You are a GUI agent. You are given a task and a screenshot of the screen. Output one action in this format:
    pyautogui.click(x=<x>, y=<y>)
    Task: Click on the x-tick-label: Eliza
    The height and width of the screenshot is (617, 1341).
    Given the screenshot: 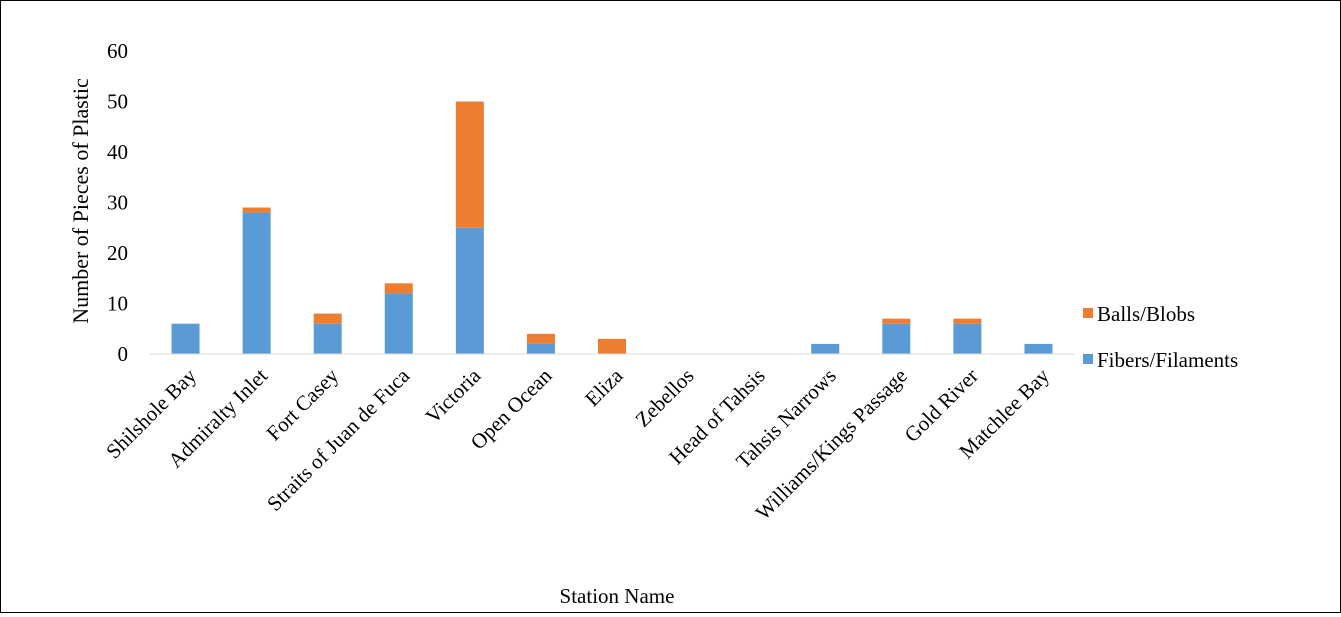 What is the action you would take?
    pyautogui.click(x=604, y=387)
    